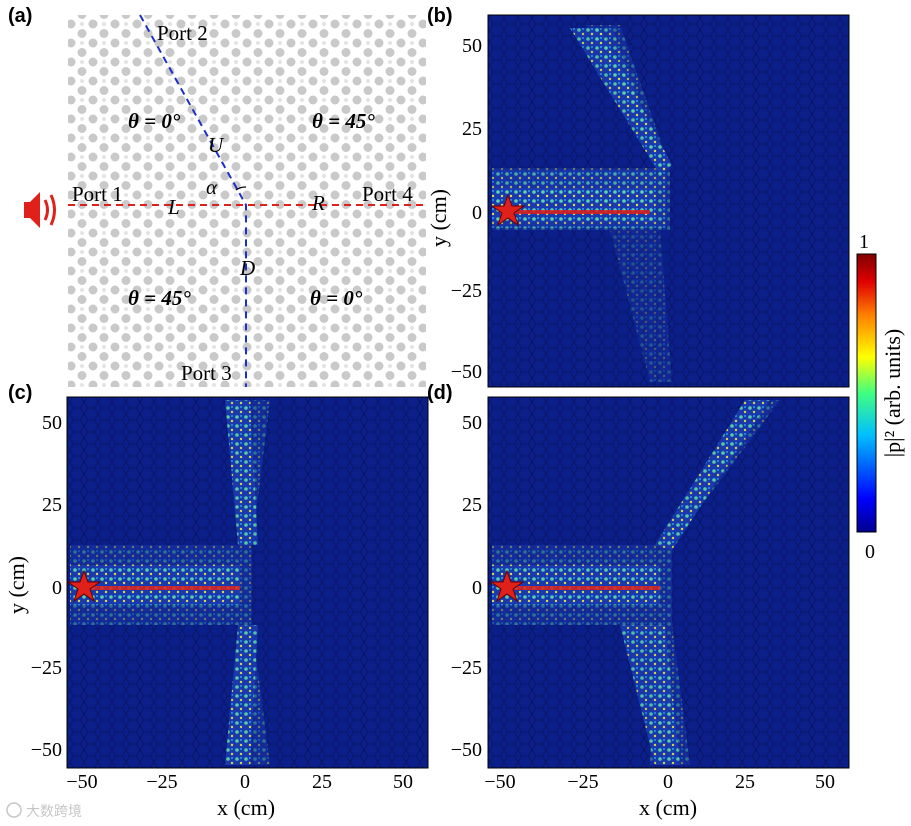 This screenshot has height=826, width=911. I want to click on yaxis-d: 50 25 0 −25 −50, so click(466, 586).